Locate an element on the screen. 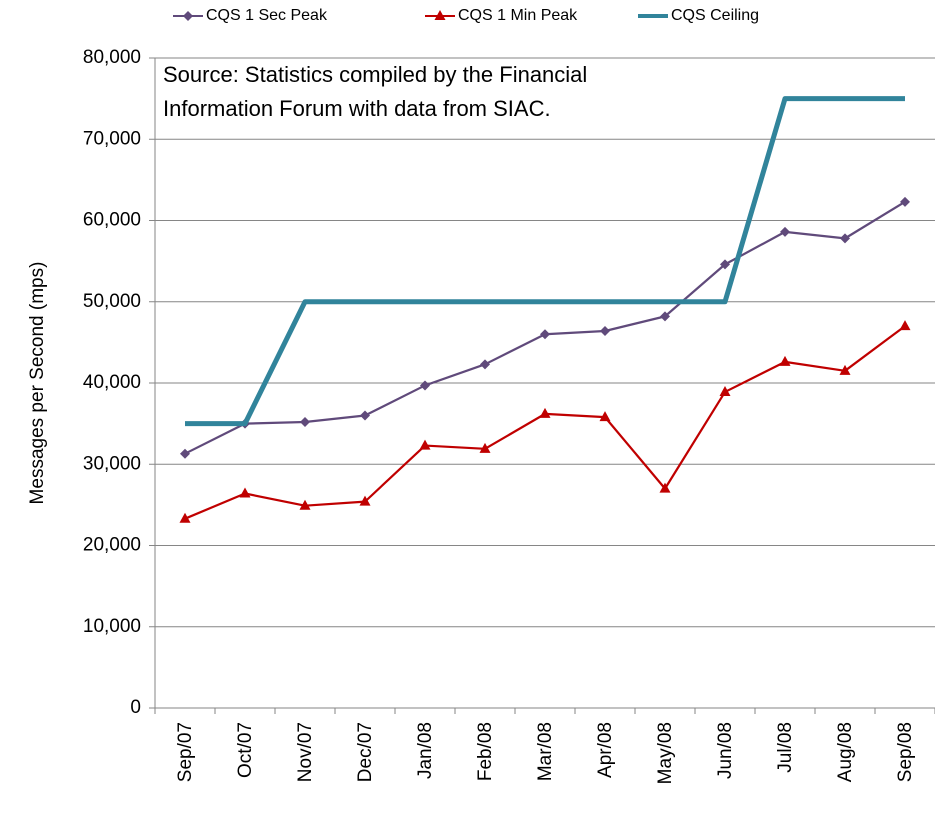 The image size is (935, 813). x-tick-label: Apr/08 is located at coordinates (605, 750).